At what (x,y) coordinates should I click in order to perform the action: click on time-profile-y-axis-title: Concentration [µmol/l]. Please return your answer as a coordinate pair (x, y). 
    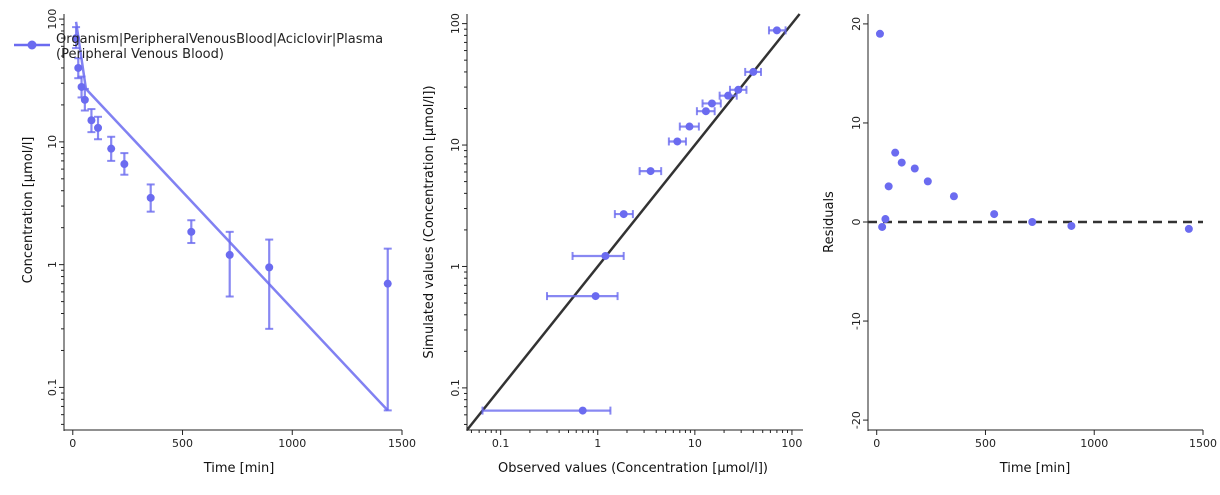
    Looking at the image, I should click on (28, 210).